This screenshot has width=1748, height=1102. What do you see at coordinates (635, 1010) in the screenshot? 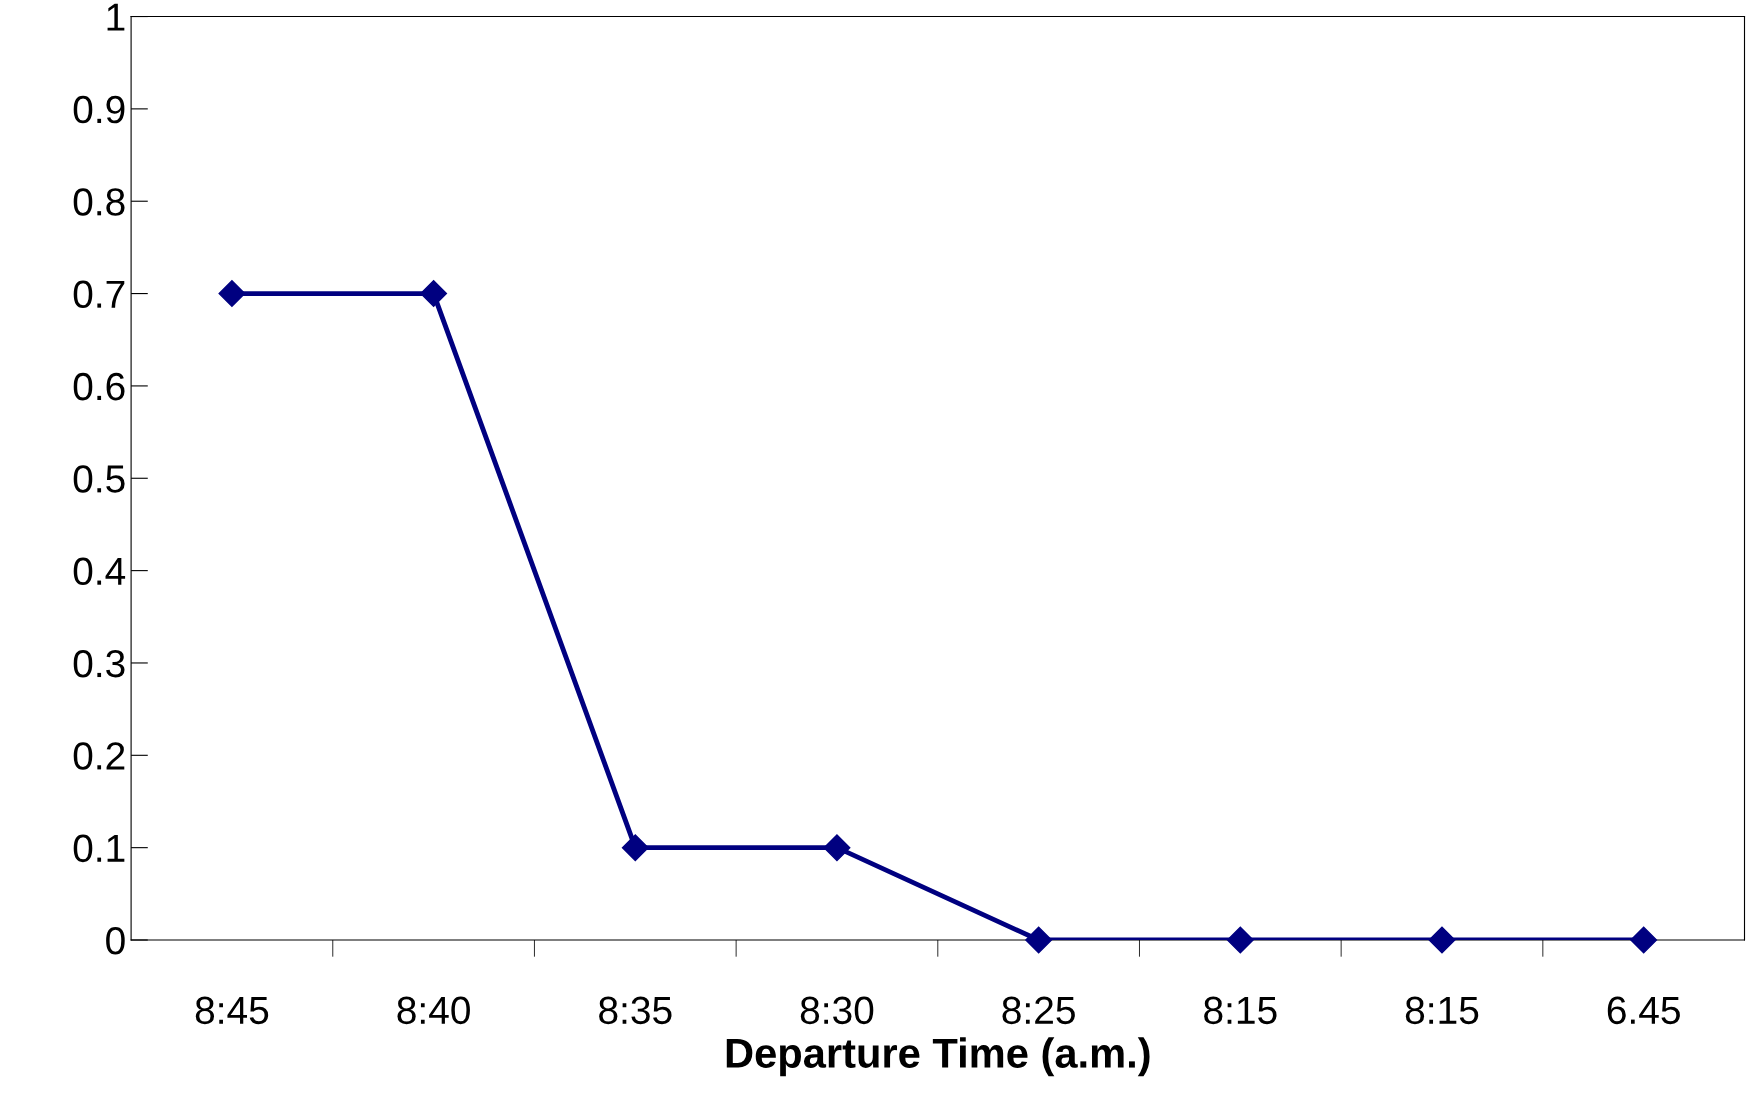
I see `x-tick-label: 8:35` at bounding box center [635, 1010].